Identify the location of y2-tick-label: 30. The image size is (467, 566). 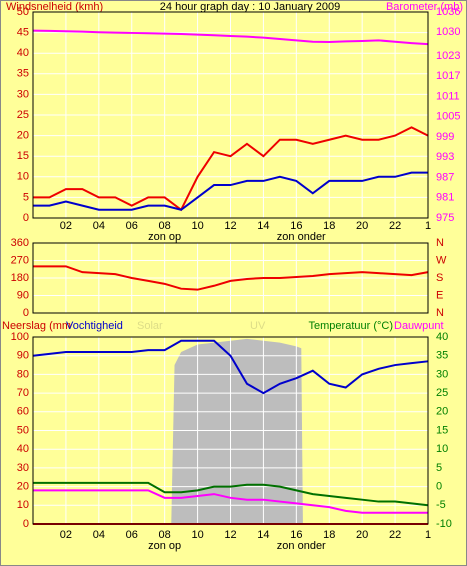
(442, 374).